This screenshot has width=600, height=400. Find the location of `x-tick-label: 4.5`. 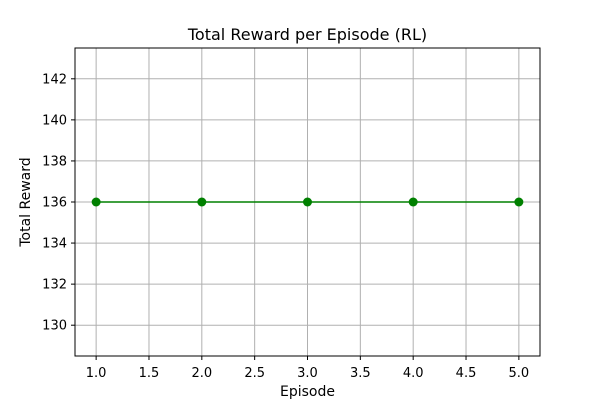

x-tick-label: 4.5 is located at coordinates (466, 373).